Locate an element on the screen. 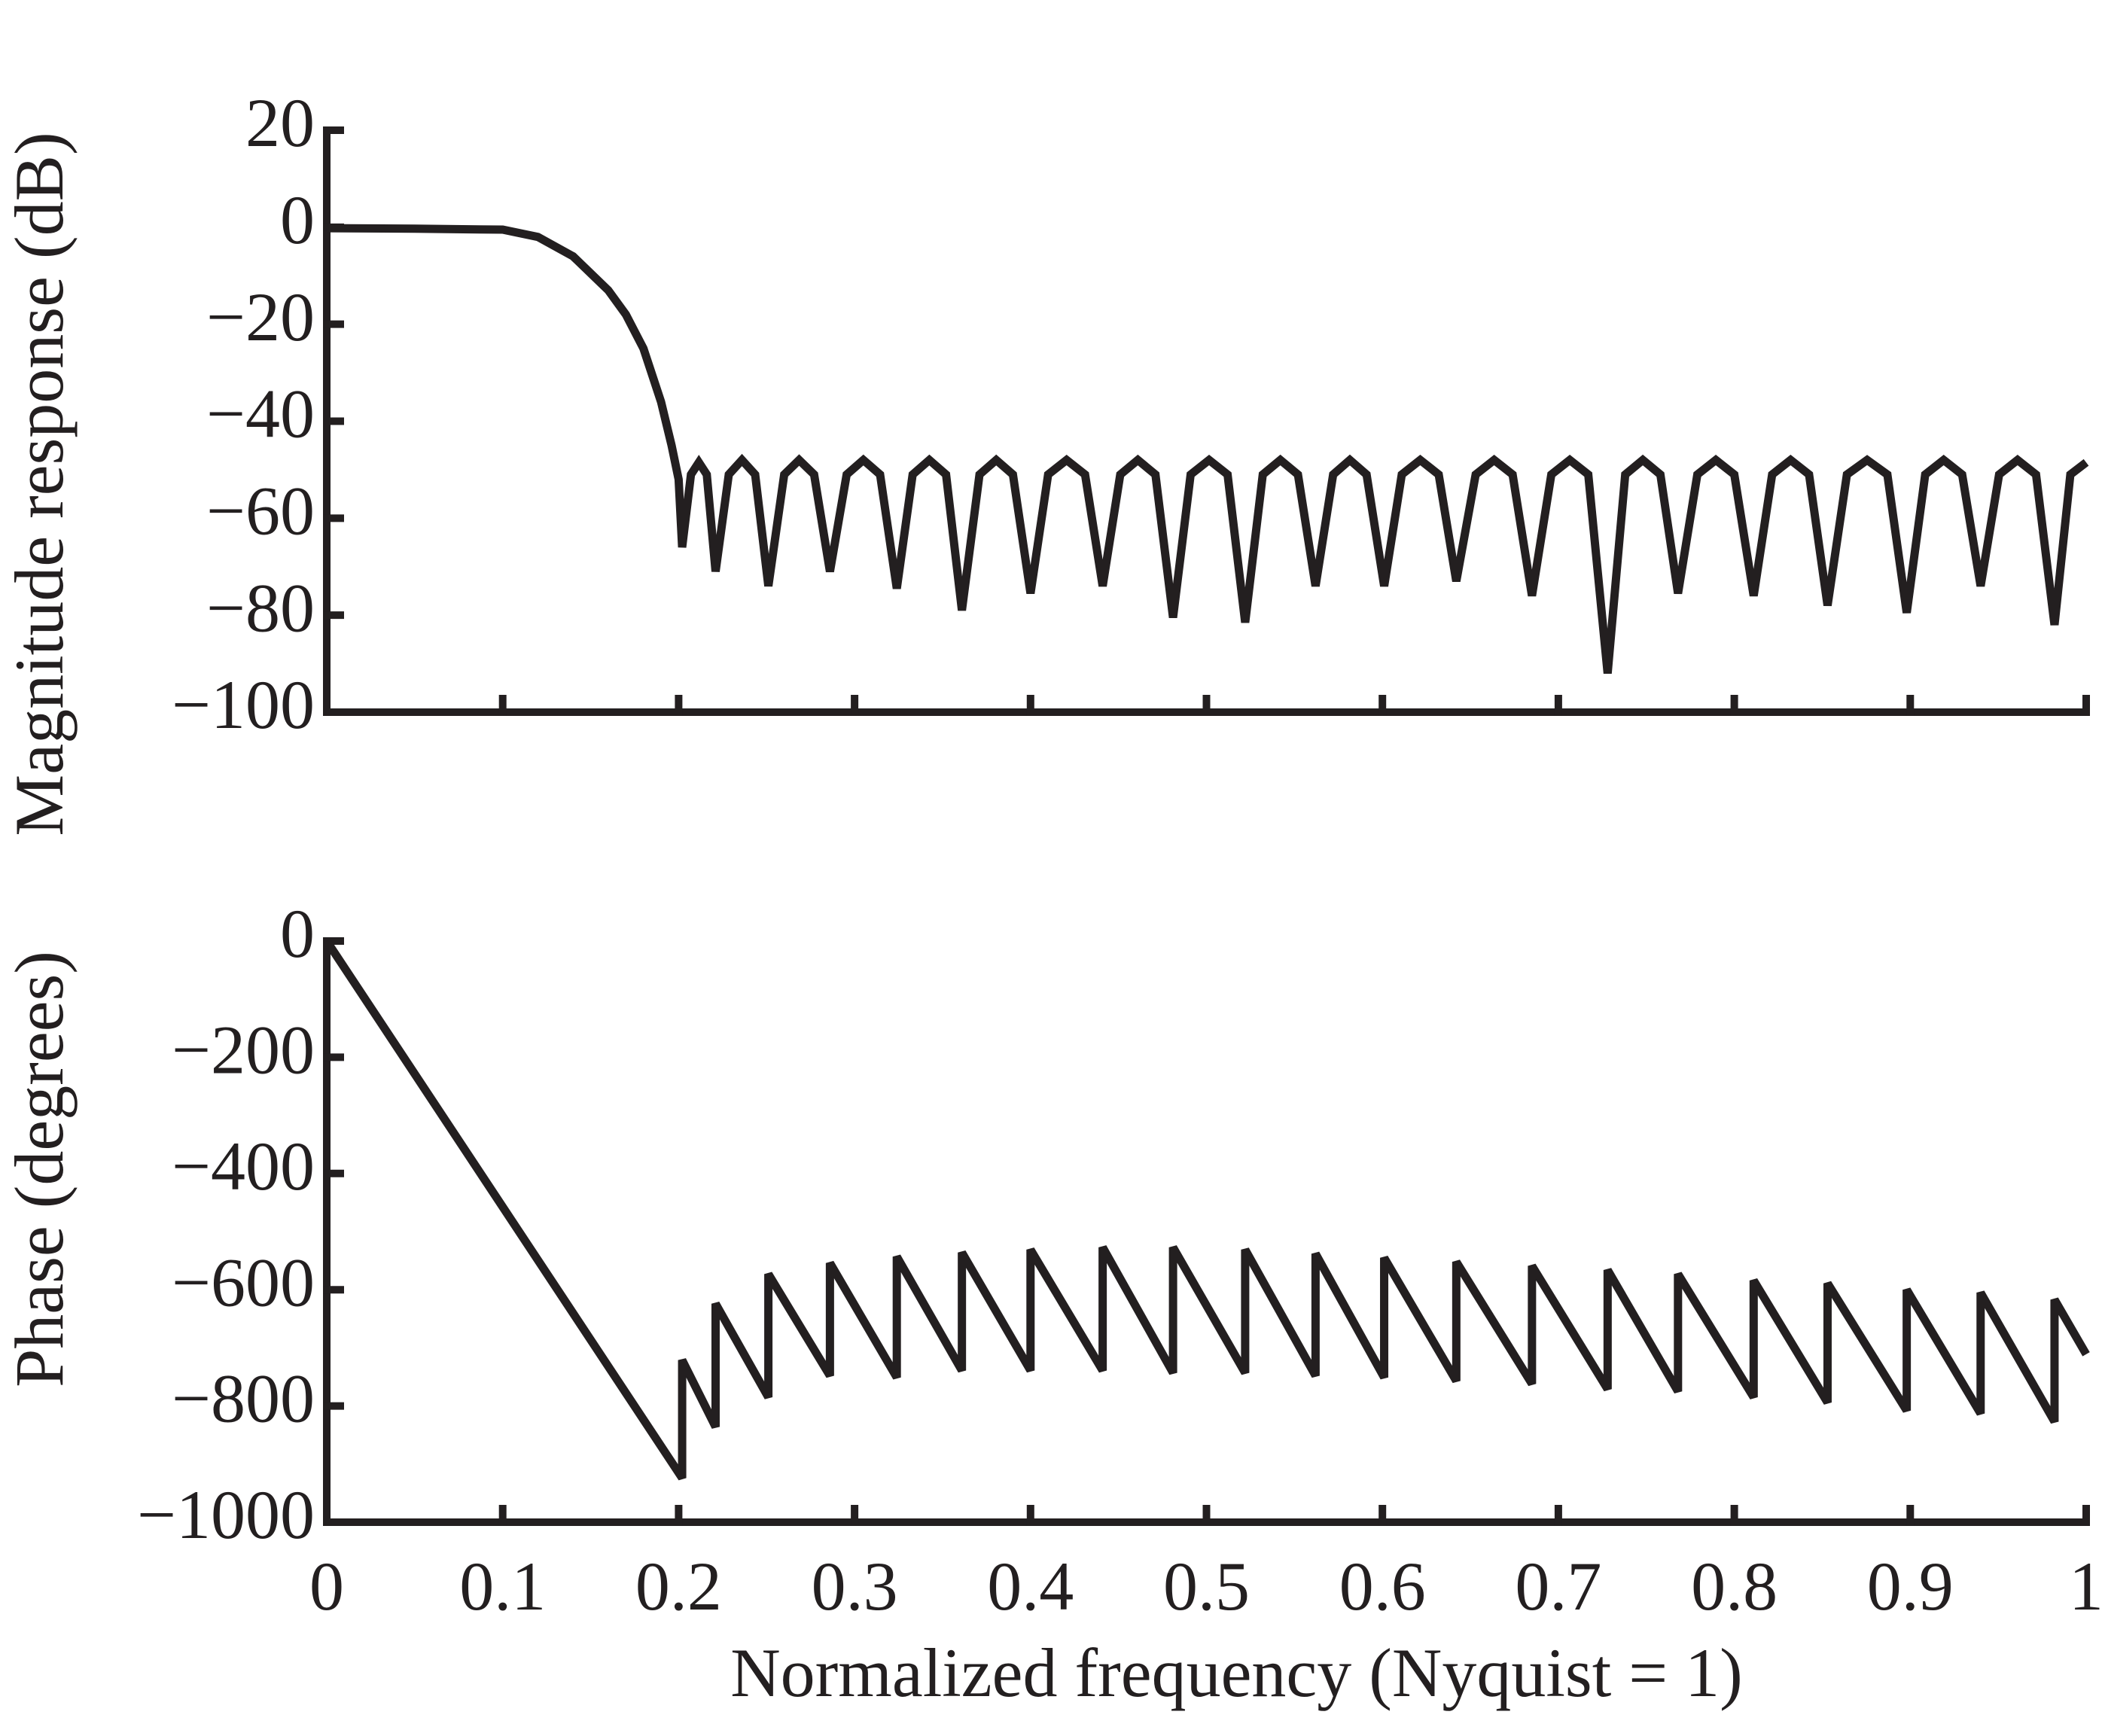  y-axis-label: Magnitude response (dB) is located at coordinates (39, 484).